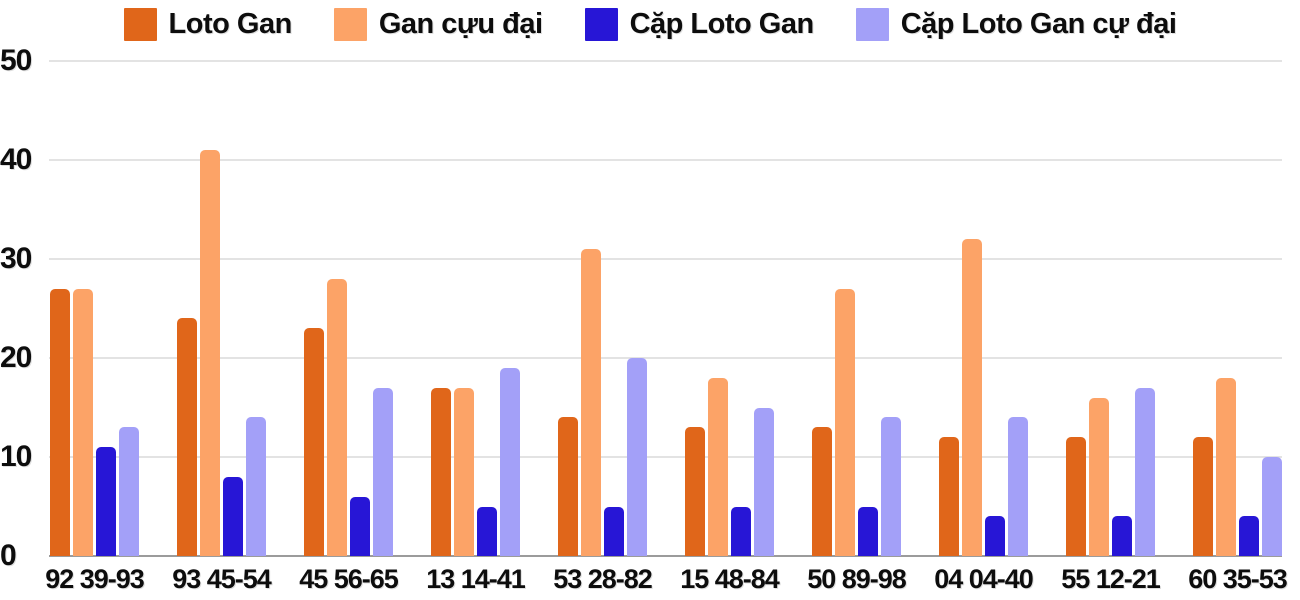 The image size is (1300, 600). I want to click on legend-item-0: Loto Gan, so click(208, 24).